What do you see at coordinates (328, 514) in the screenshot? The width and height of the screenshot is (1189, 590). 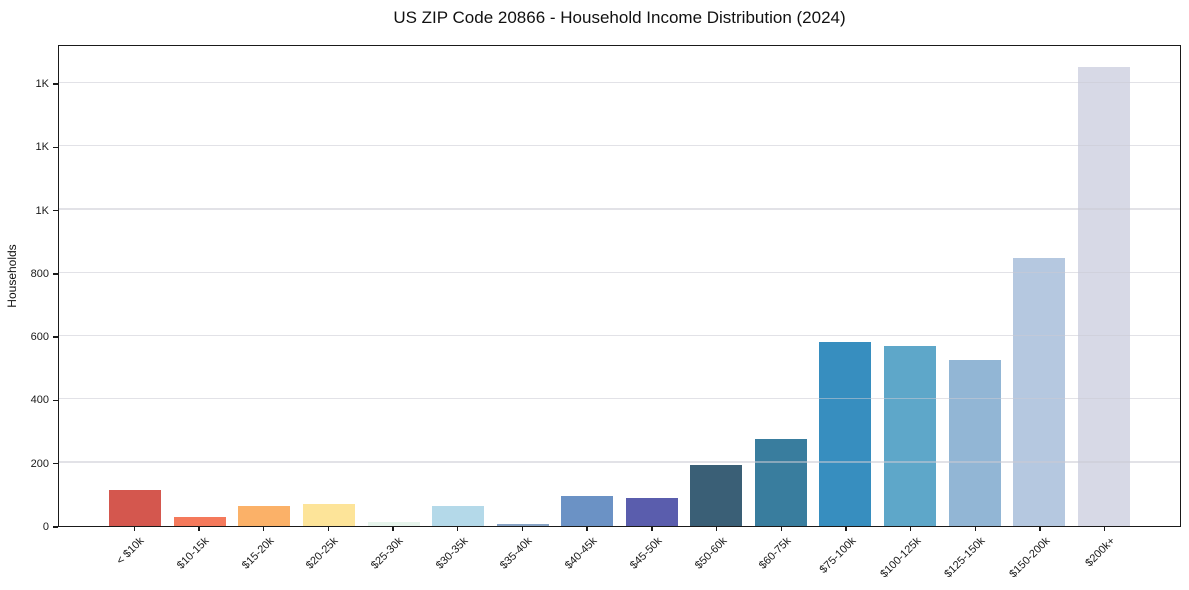 I see `bar-$20-25k` at bounding box center [328, 514].